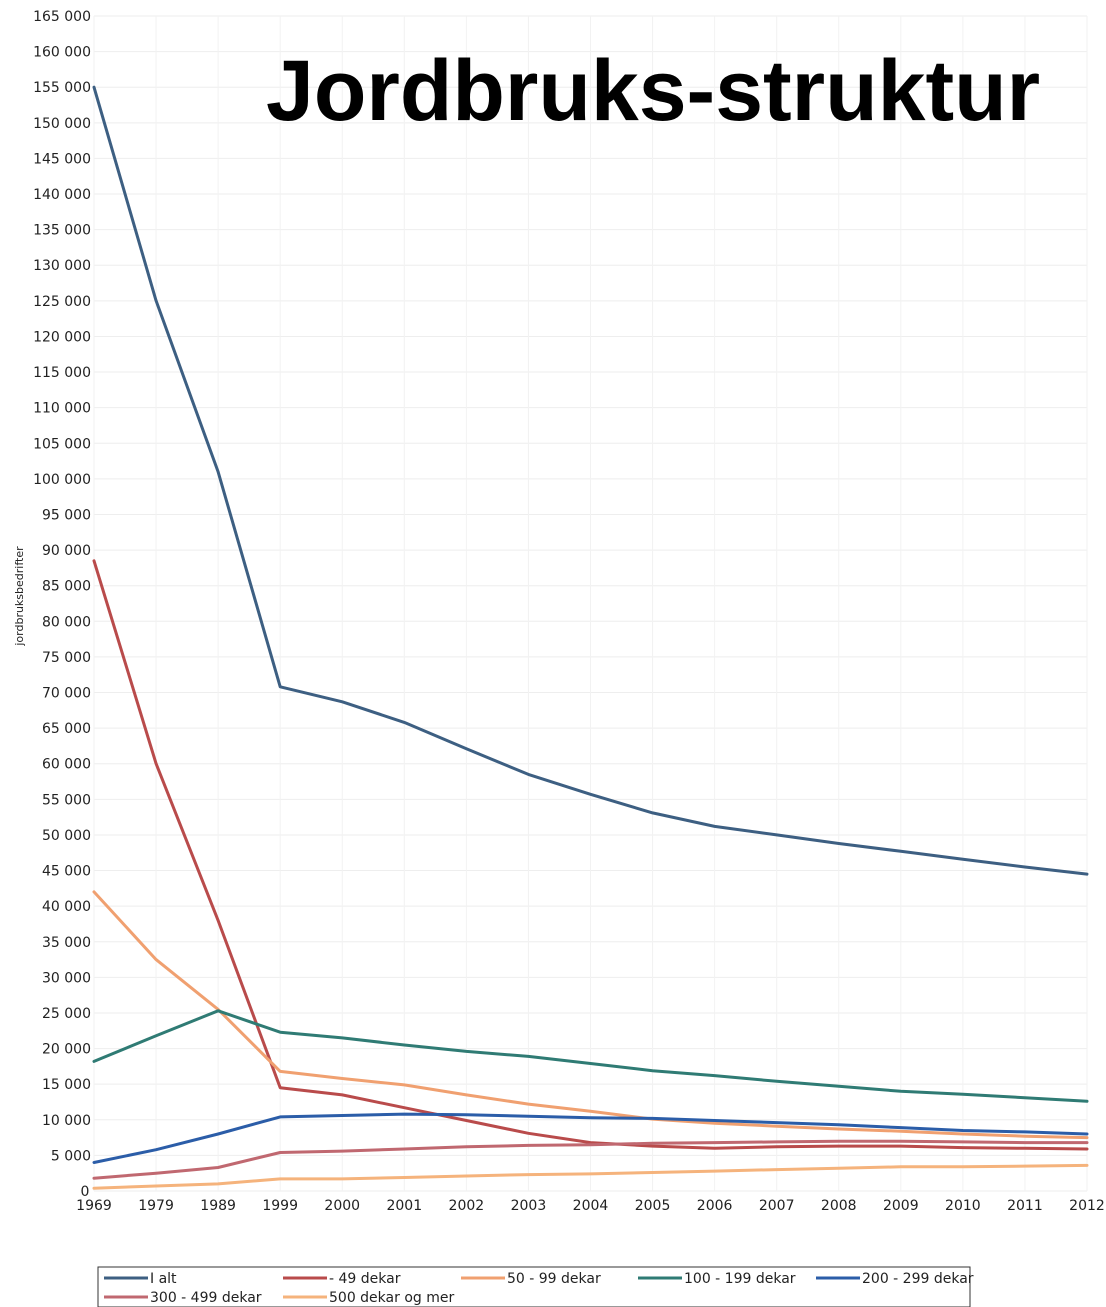 The width and height of the screenshot is (1106, 1307). I want to click on y-tick-label: 30 000, so click(66, 978).